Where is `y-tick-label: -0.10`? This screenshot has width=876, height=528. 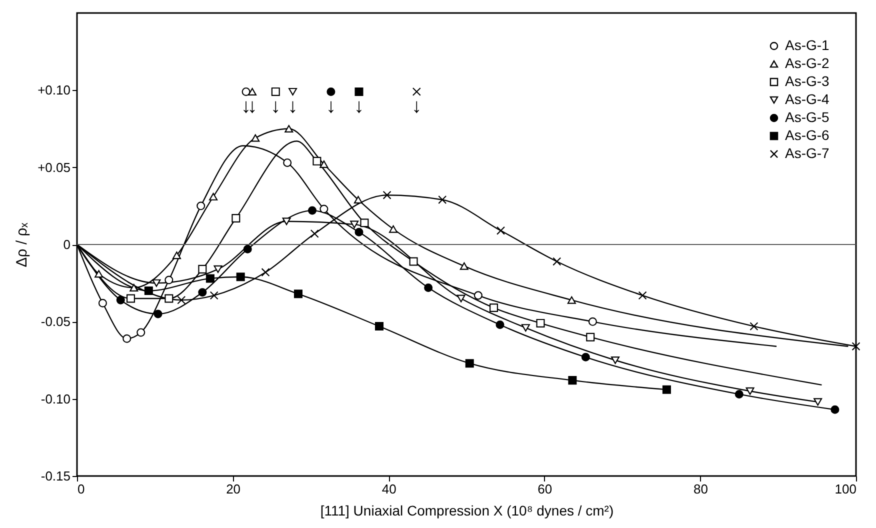 y-tick-label: -0.10 is located at coordinates (55, 398).